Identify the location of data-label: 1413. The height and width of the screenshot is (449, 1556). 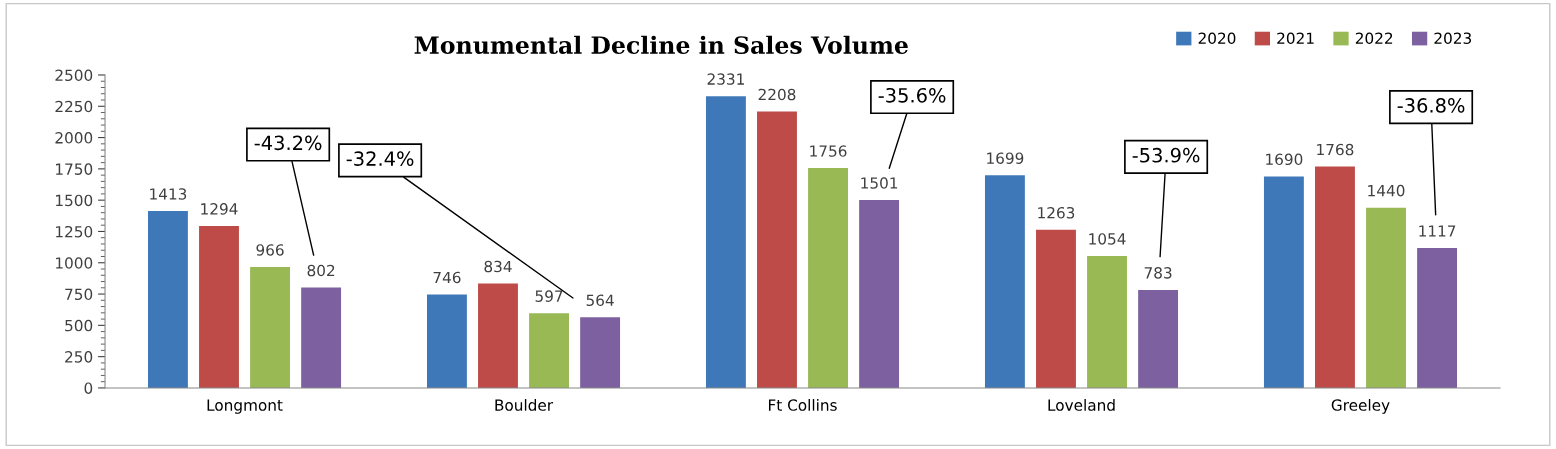
(168, 194).